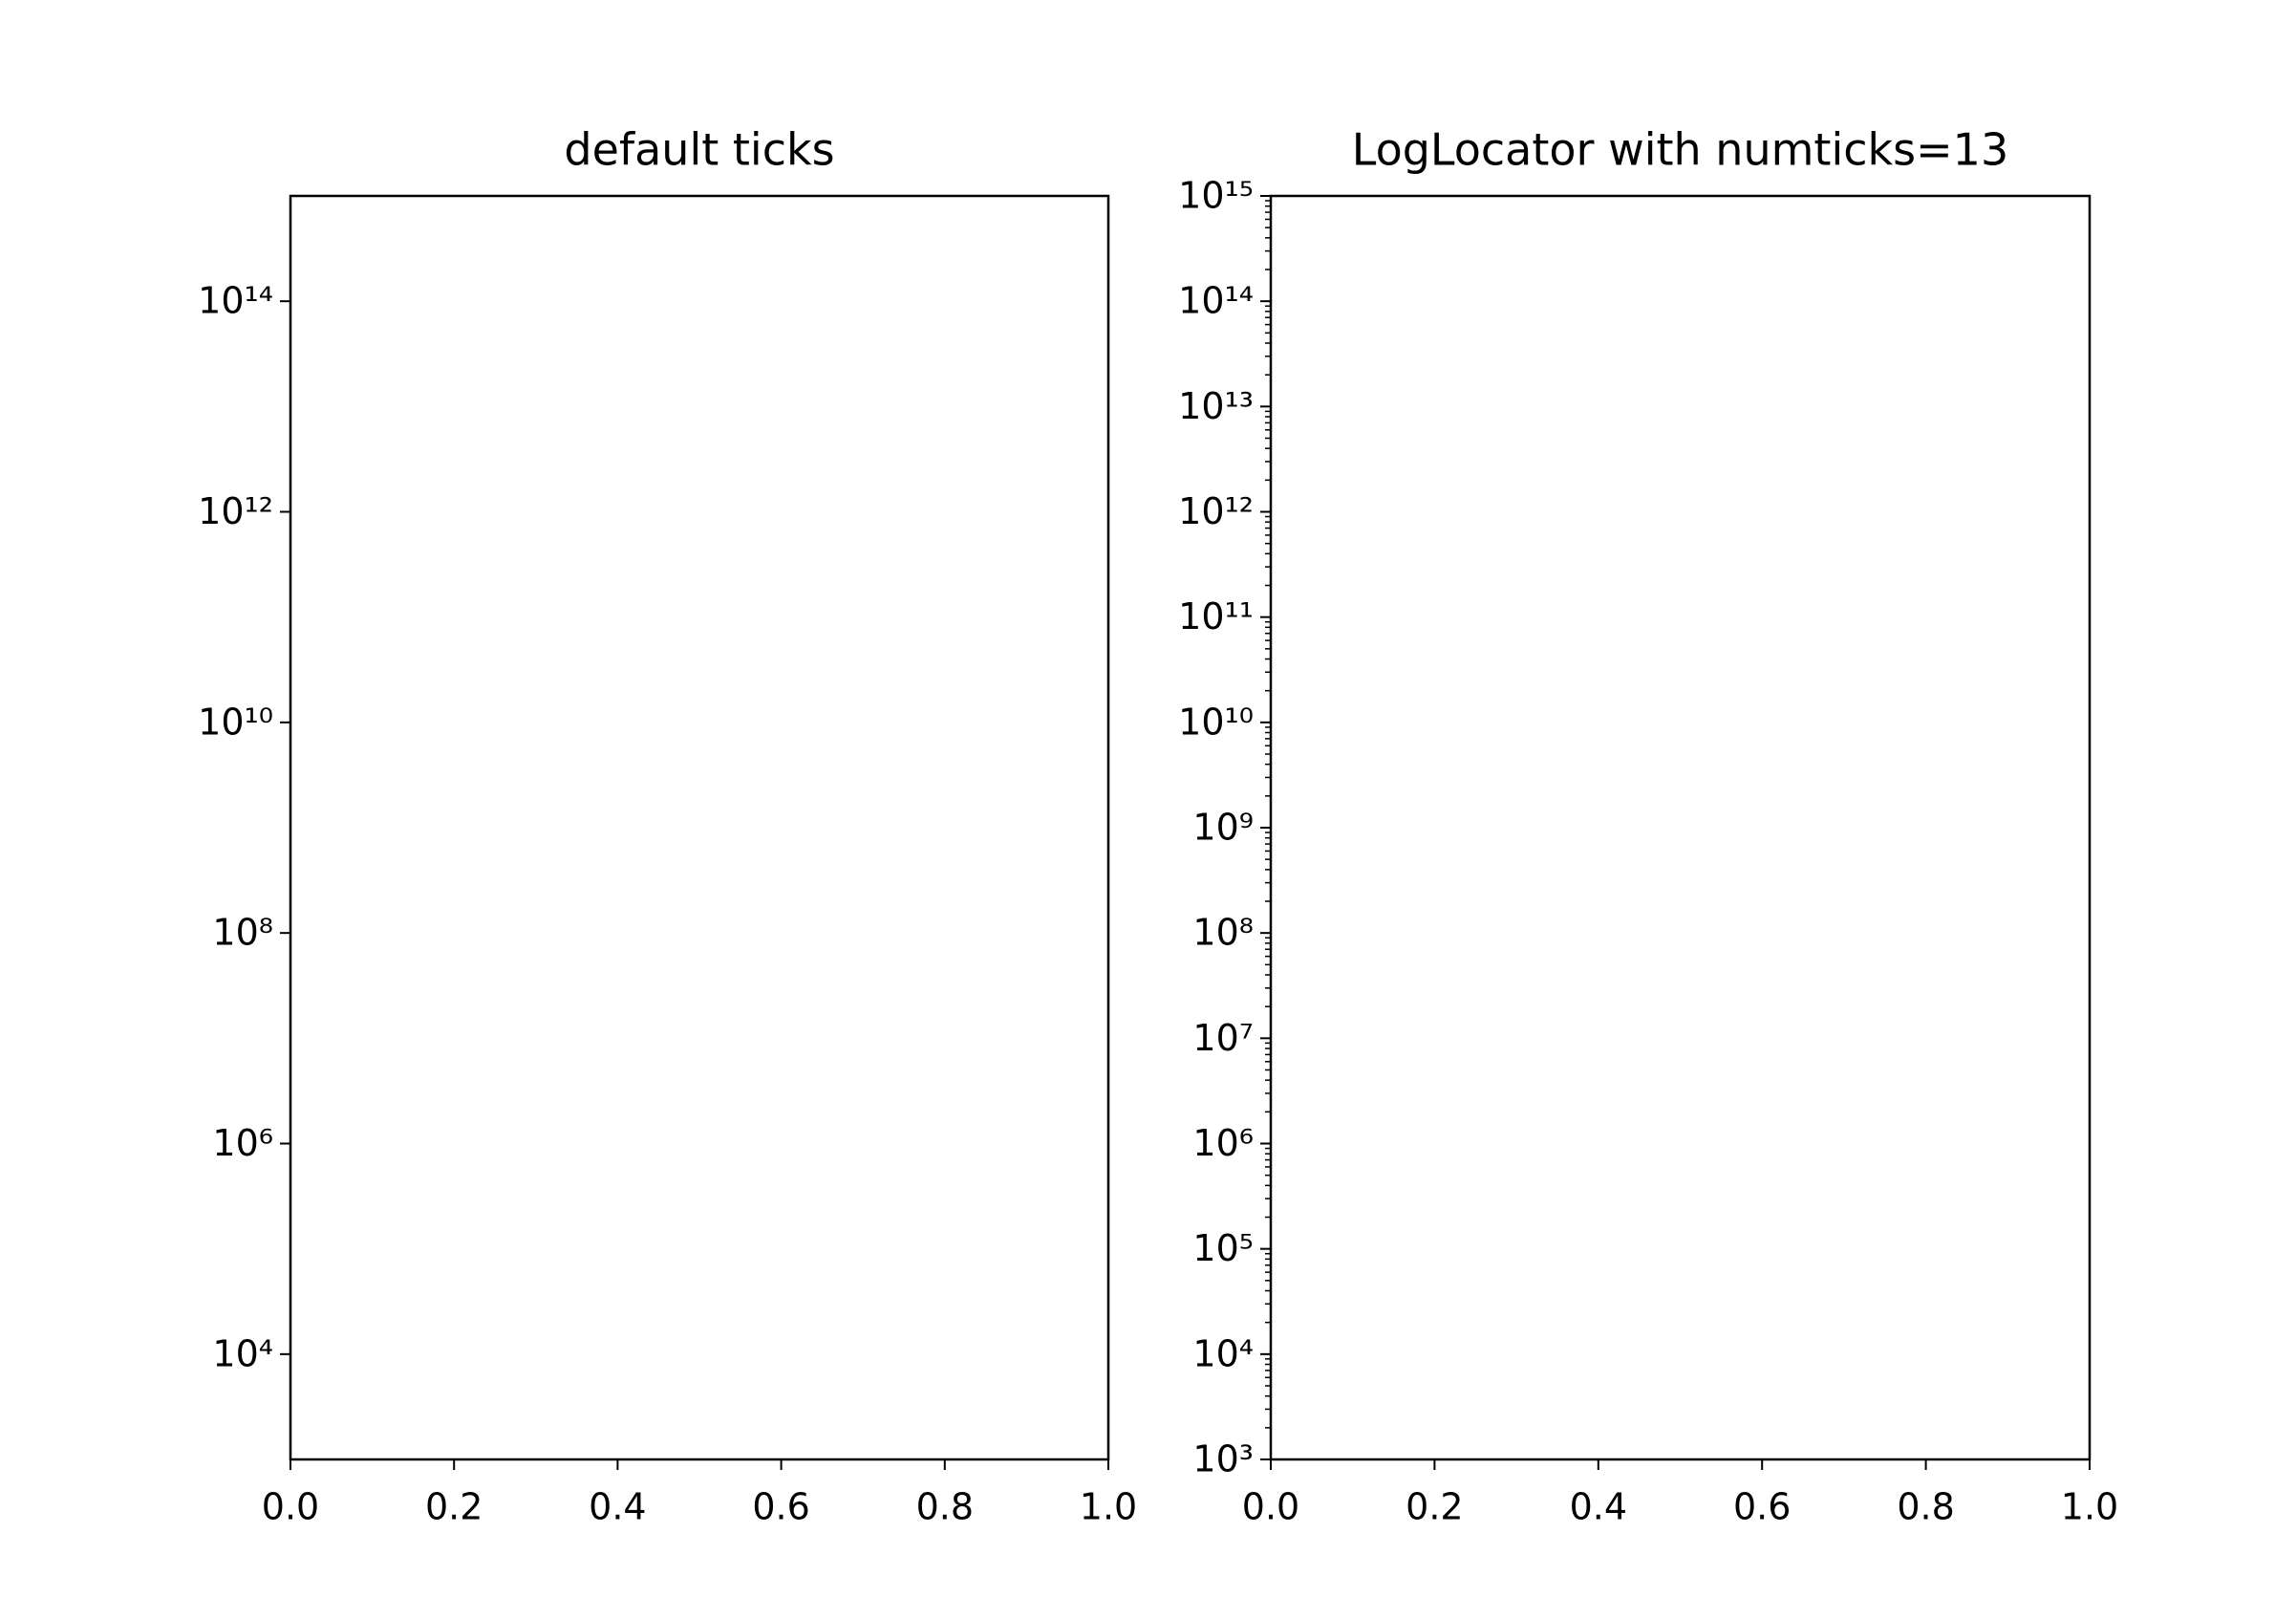  I want to click on y-tick-label: 10³, so click(1223, 1459).